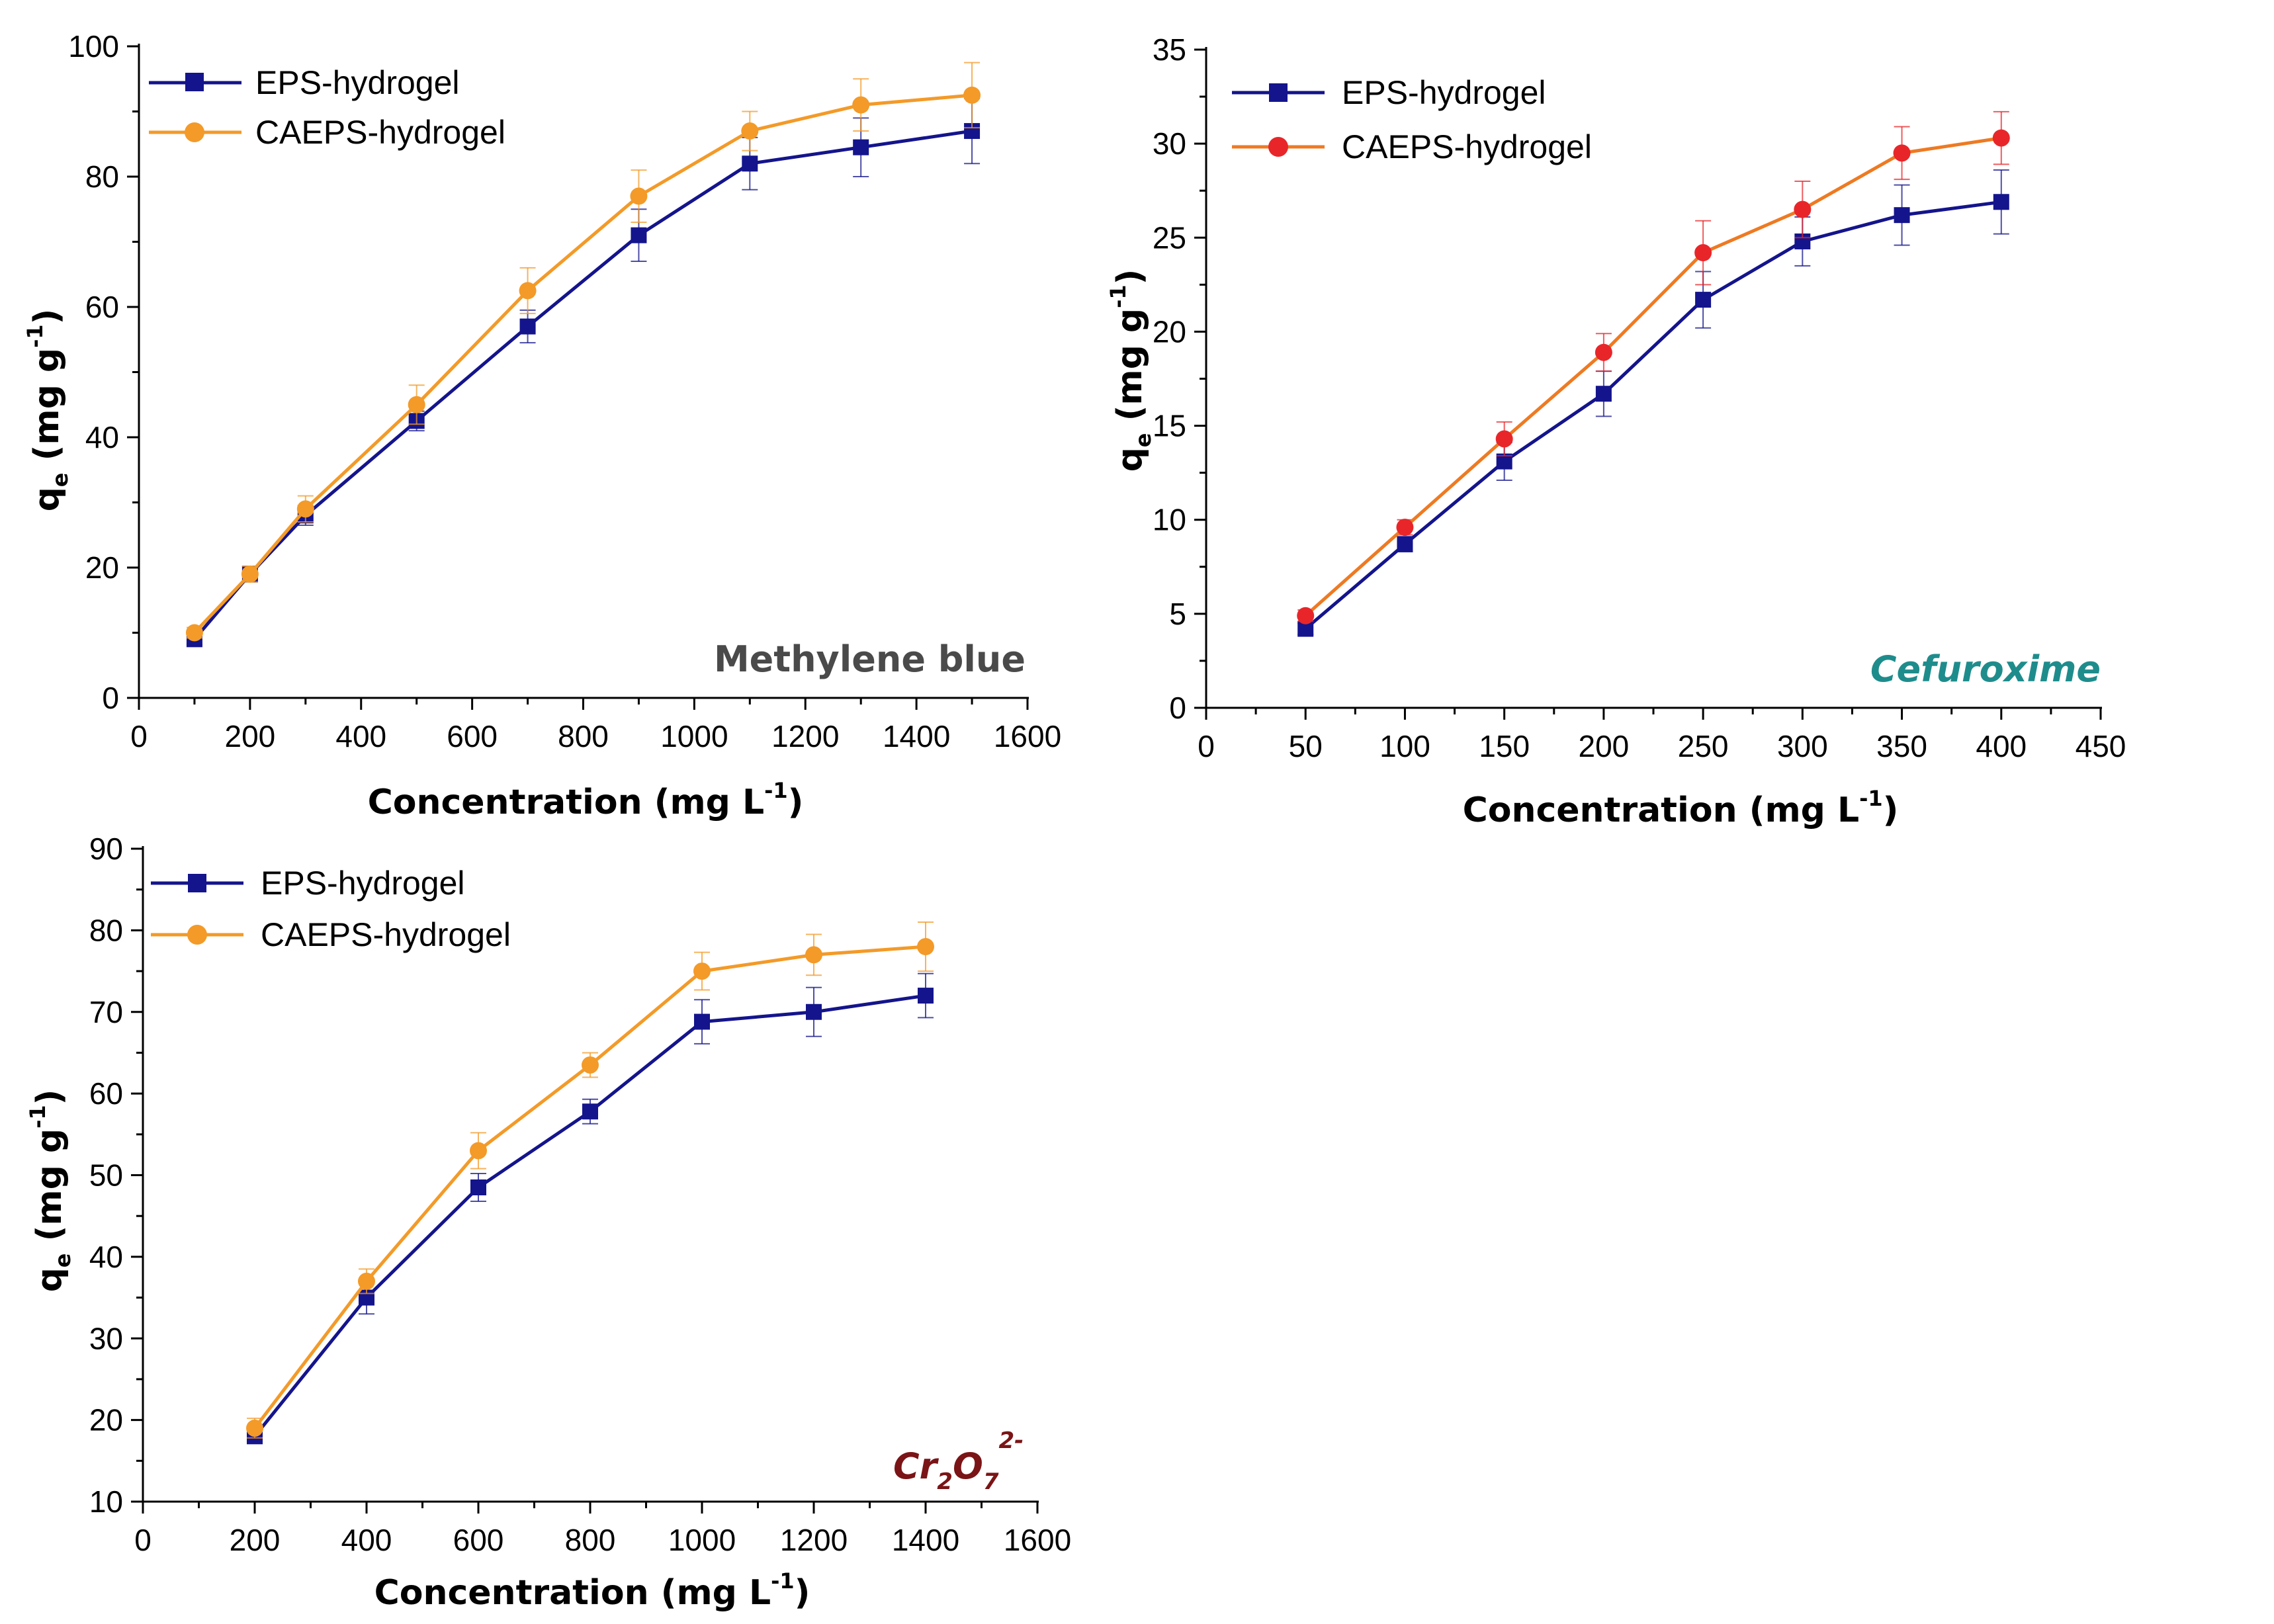  Describe the element at coordinates (1901, 746) in the screenshot. I see `x-tick-label: 350` at that location.